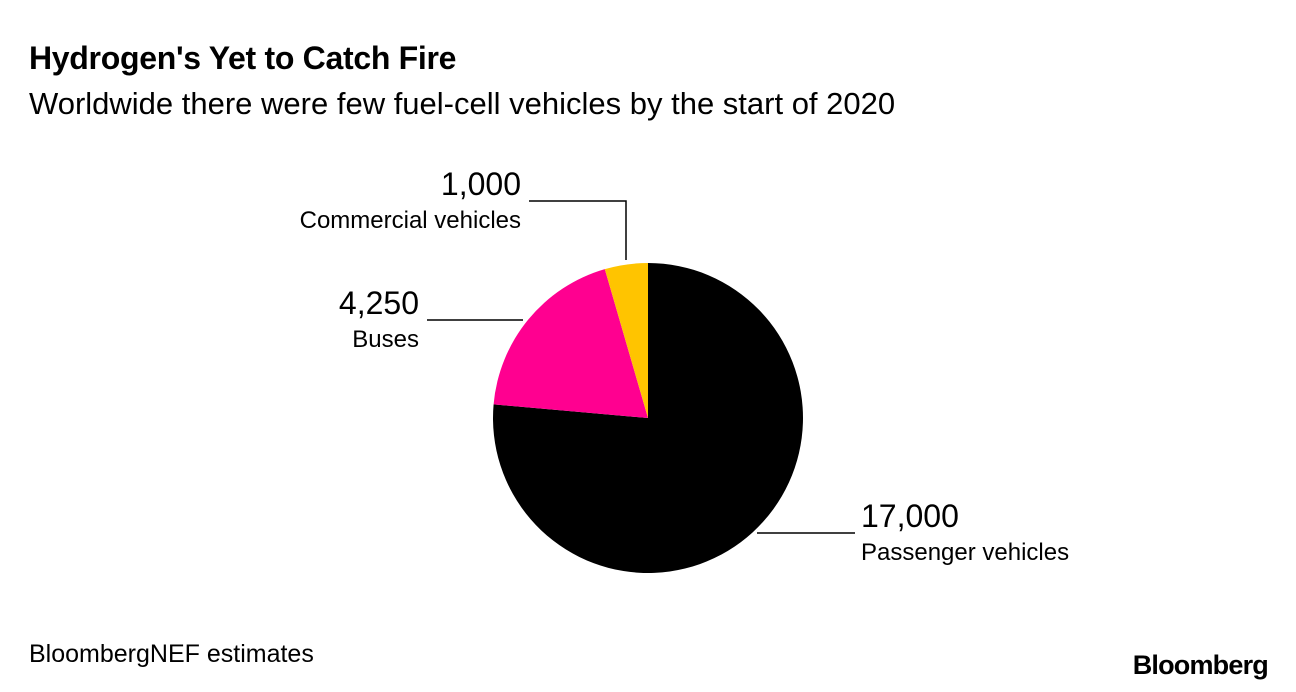  I want to click on value-label-buses: 4,250, so click(379, 303).